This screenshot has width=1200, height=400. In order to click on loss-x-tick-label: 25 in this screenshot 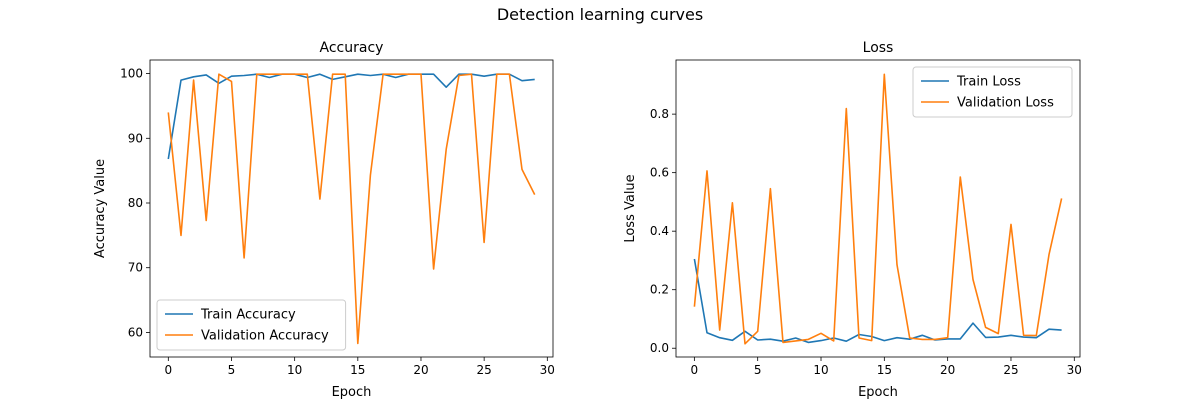, I will do `click(1010, 370)`.